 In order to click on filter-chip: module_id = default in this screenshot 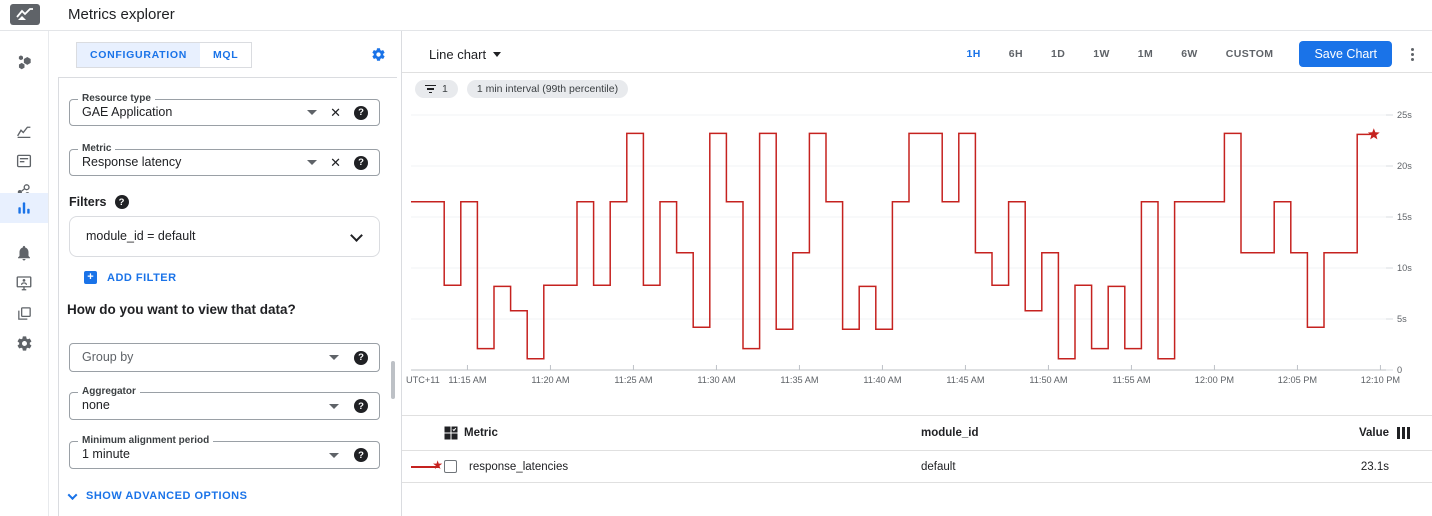, I will do `click(224, 236)`.